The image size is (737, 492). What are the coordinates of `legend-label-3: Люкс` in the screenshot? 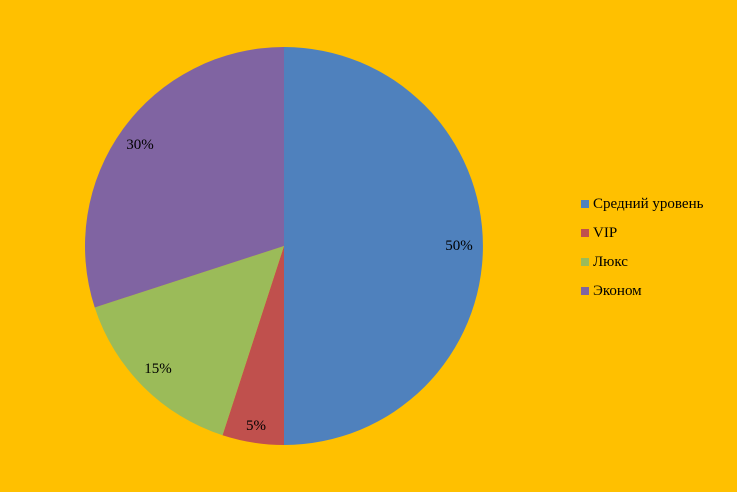 It's located at (610, 262).